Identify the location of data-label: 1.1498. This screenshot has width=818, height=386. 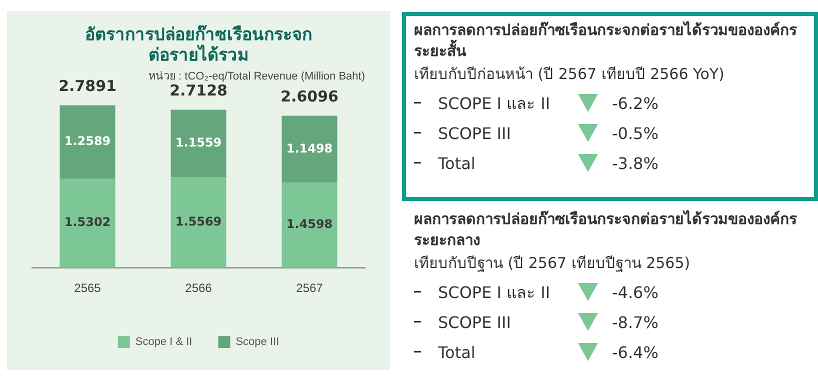
(309, 148).